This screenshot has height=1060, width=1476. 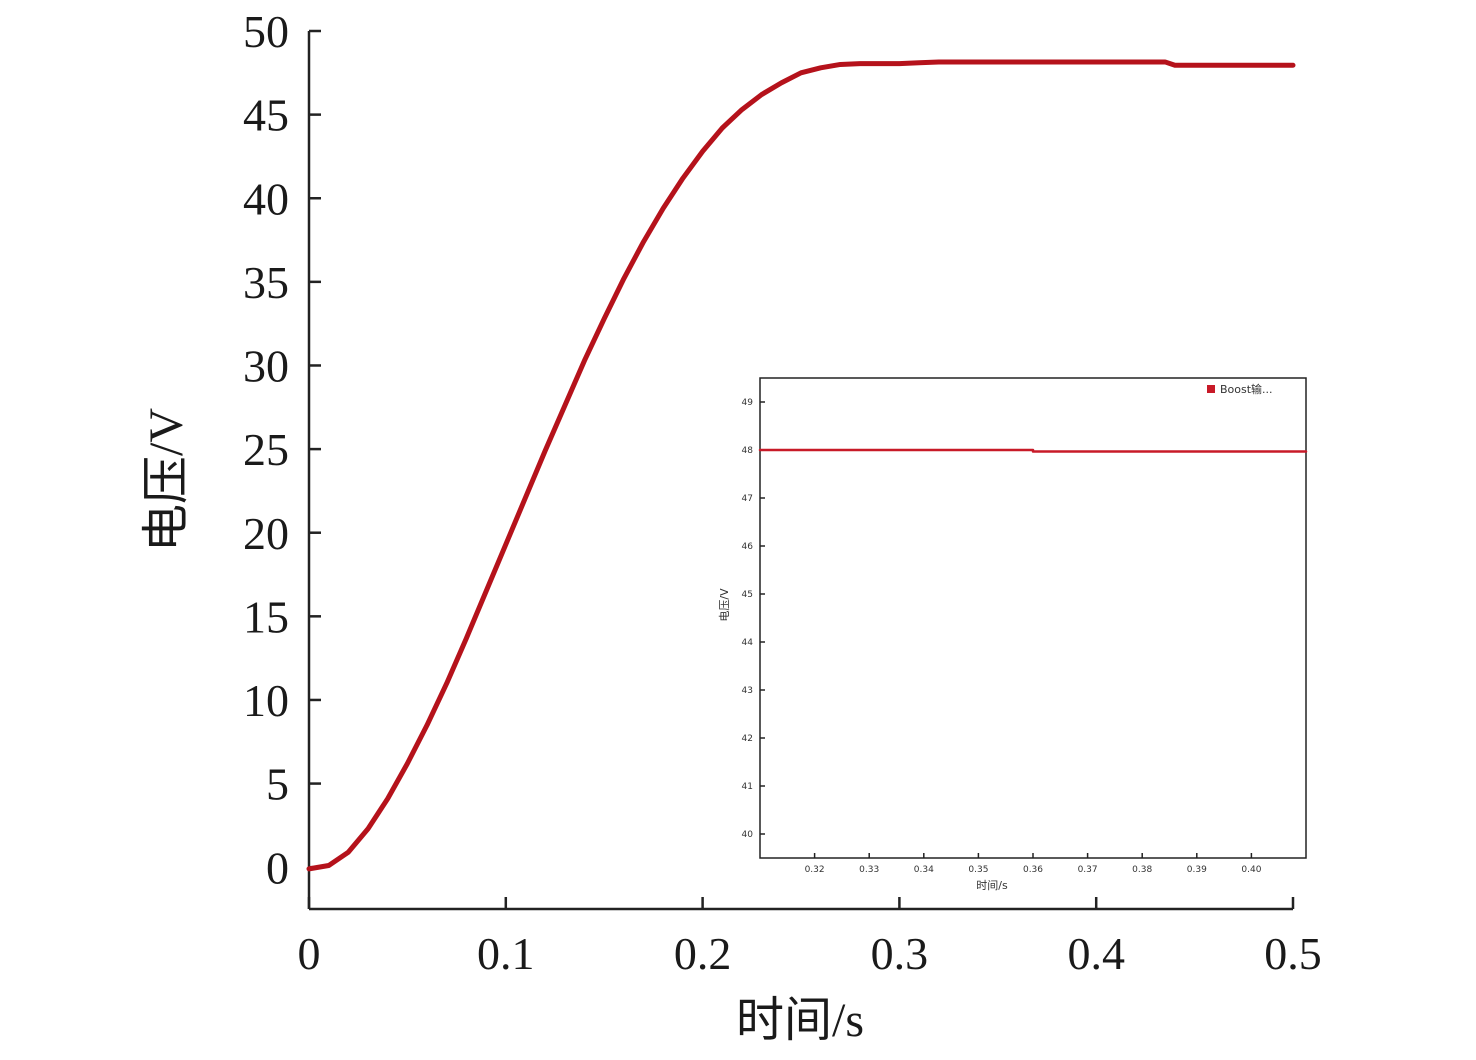 What do you see at coordinates (724, 605) in the screenshot?
I see `inset-y-axis-title: 电压/V` at bounding box center [724, 605].